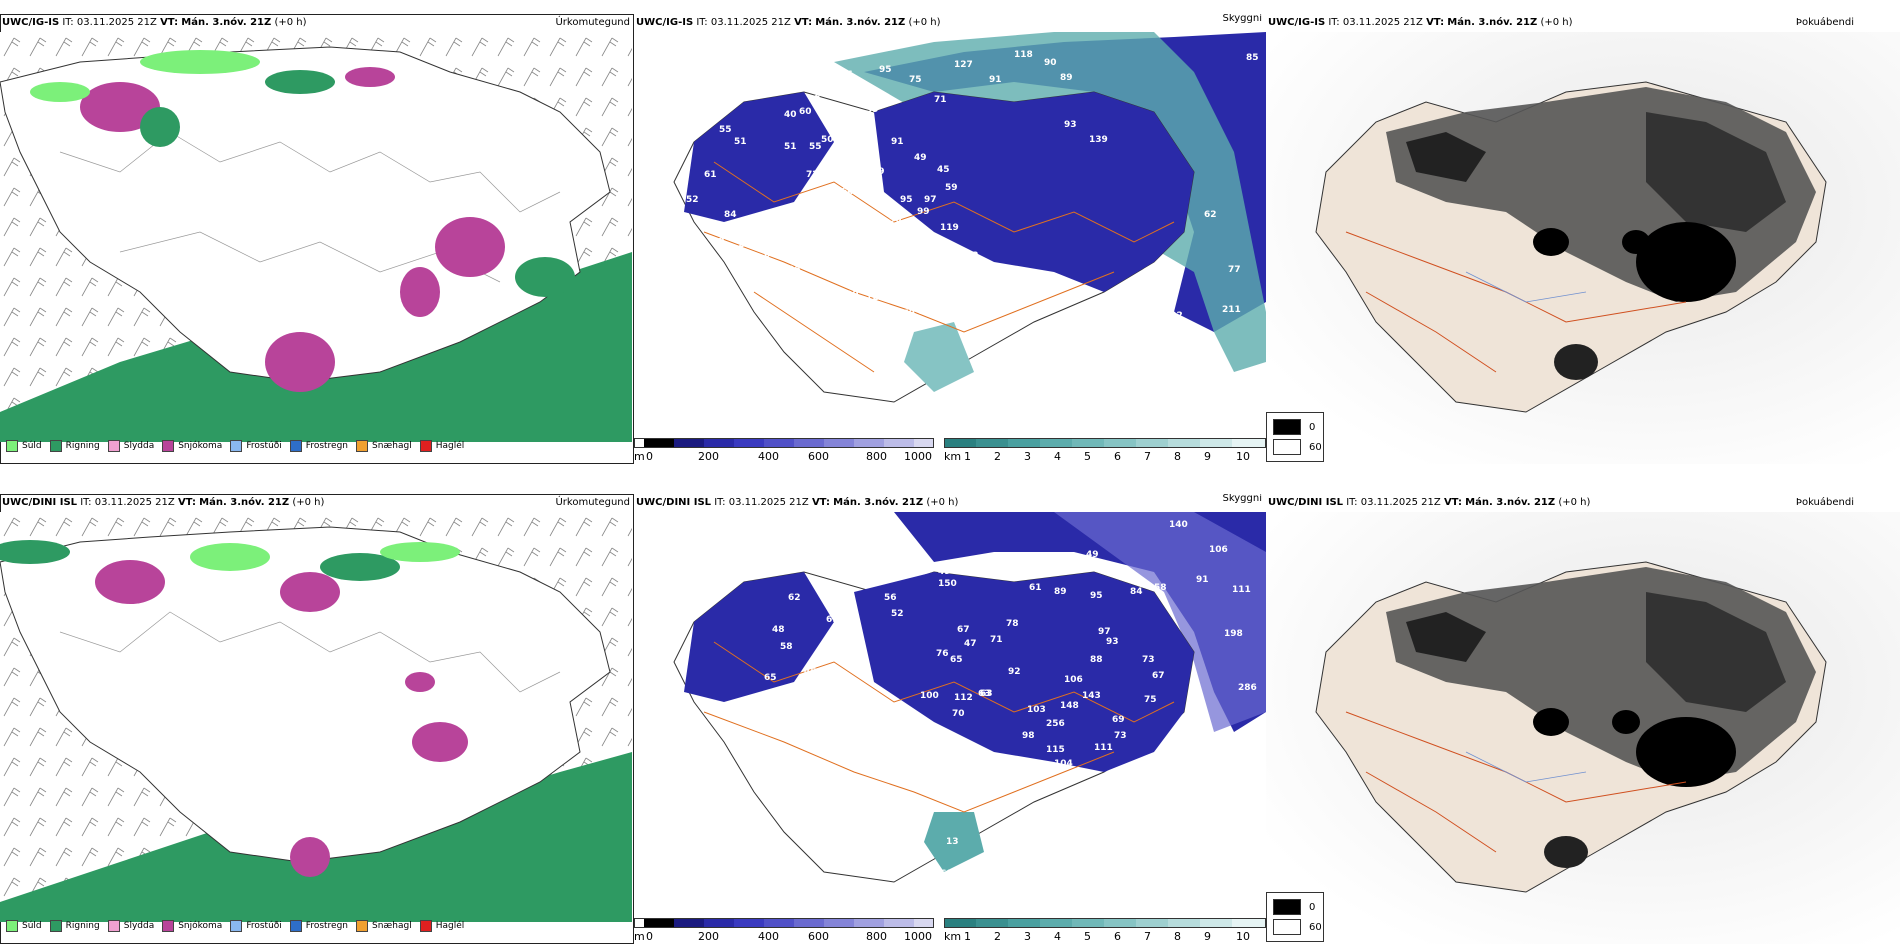 Image resolution: width=1900 pixels, height=950 pixels. What do you see at coordinates (812, 200) in the screenshot?
I see `ceiling-label: 58` at bounding box center [812, 200].